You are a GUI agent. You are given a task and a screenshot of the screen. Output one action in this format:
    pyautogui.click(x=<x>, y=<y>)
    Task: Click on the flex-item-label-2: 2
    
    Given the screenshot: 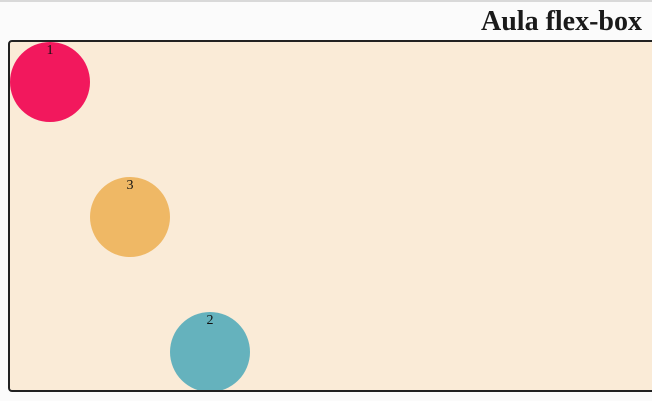 What is the action you would take?
    pyautogui.click(x=210, y=320)
    